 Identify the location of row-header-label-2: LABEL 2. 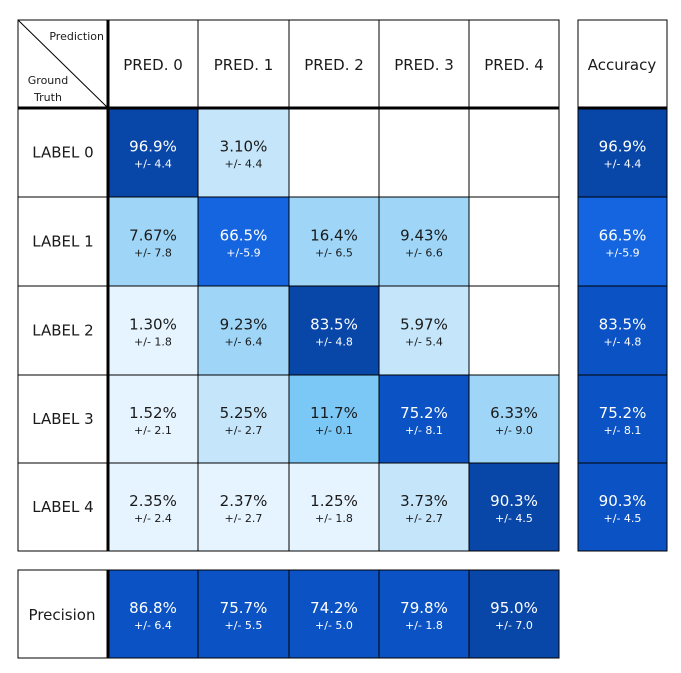
(62, 331).